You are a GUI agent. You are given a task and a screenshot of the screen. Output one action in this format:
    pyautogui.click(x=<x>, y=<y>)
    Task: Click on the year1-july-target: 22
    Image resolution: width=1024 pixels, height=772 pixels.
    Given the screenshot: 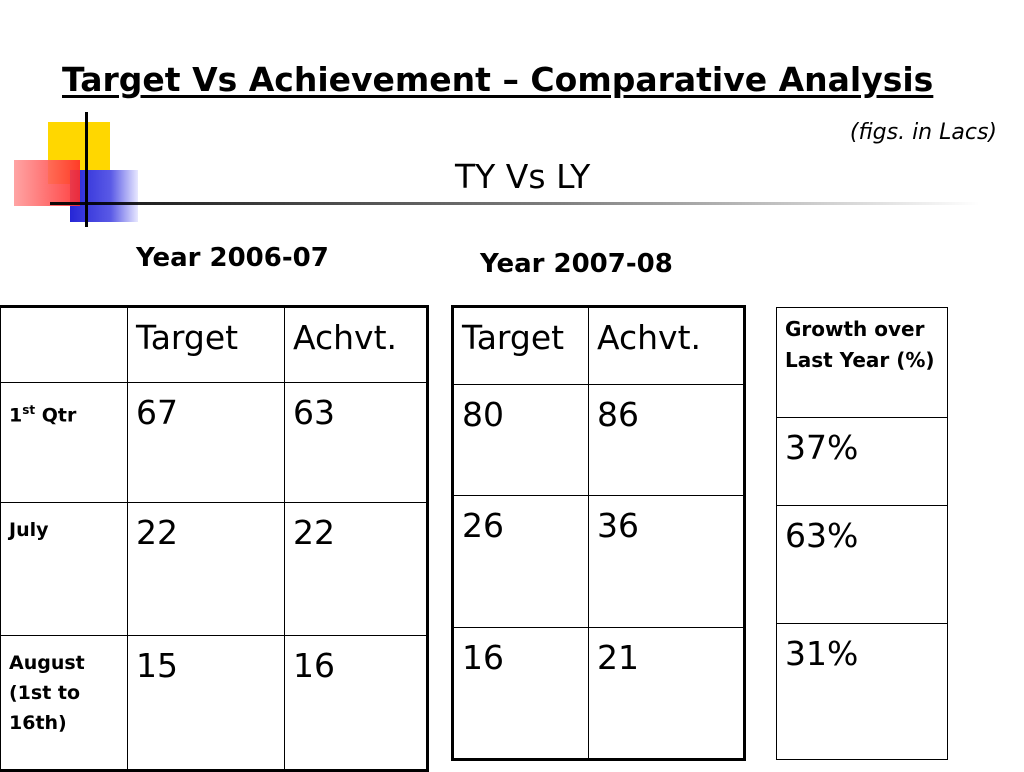 What is the action you would take?
    pyautogui.click(x=206, y=569)
    